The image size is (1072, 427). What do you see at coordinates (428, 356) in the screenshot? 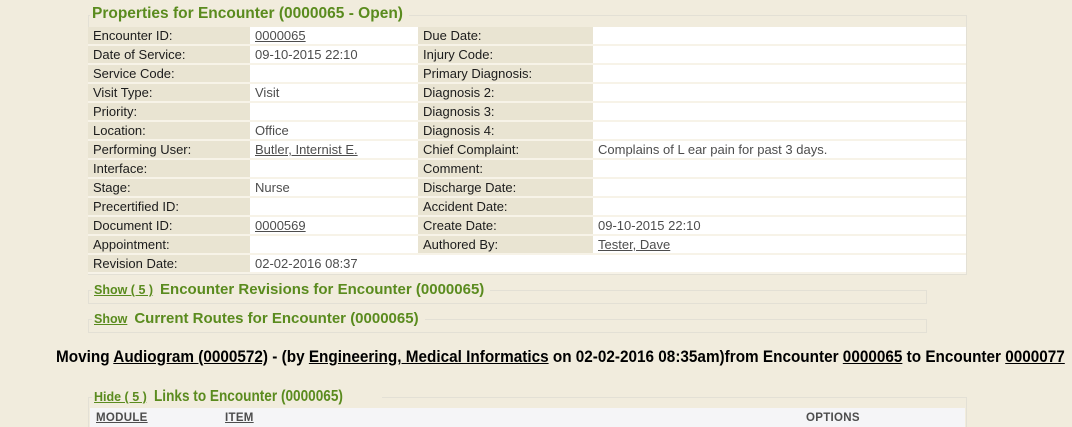
I see `moving-banner-link: Engineering, Medical Informatics` at bounding box center [428, 356].